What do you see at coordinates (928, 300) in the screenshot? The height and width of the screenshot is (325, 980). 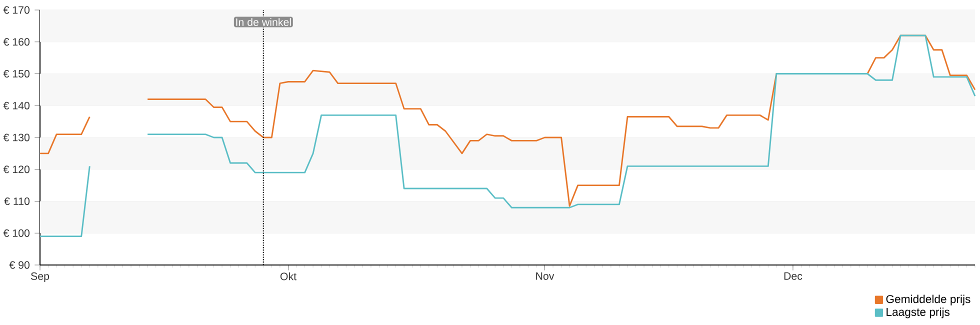 I see `legend-label: Gemiddelde prijs` at bounding box center [928, 300].